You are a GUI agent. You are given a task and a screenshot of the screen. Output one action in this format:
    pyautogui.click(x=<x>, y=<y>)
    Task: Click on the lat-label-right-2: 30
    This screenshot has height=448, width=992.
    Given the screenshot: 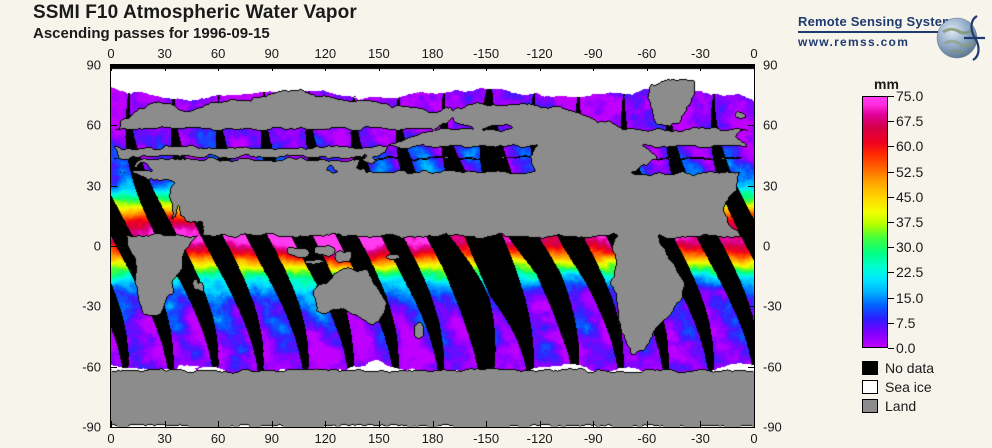 What is the action you would take?
    pyautogui.click(x=770, y=186)
    